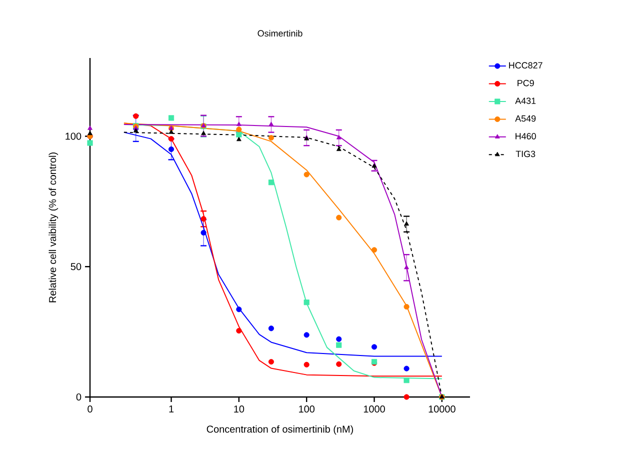  Describe the element at coordinates (79, 397) in the screenshot. I see `y-tick-label: 0` at that location.